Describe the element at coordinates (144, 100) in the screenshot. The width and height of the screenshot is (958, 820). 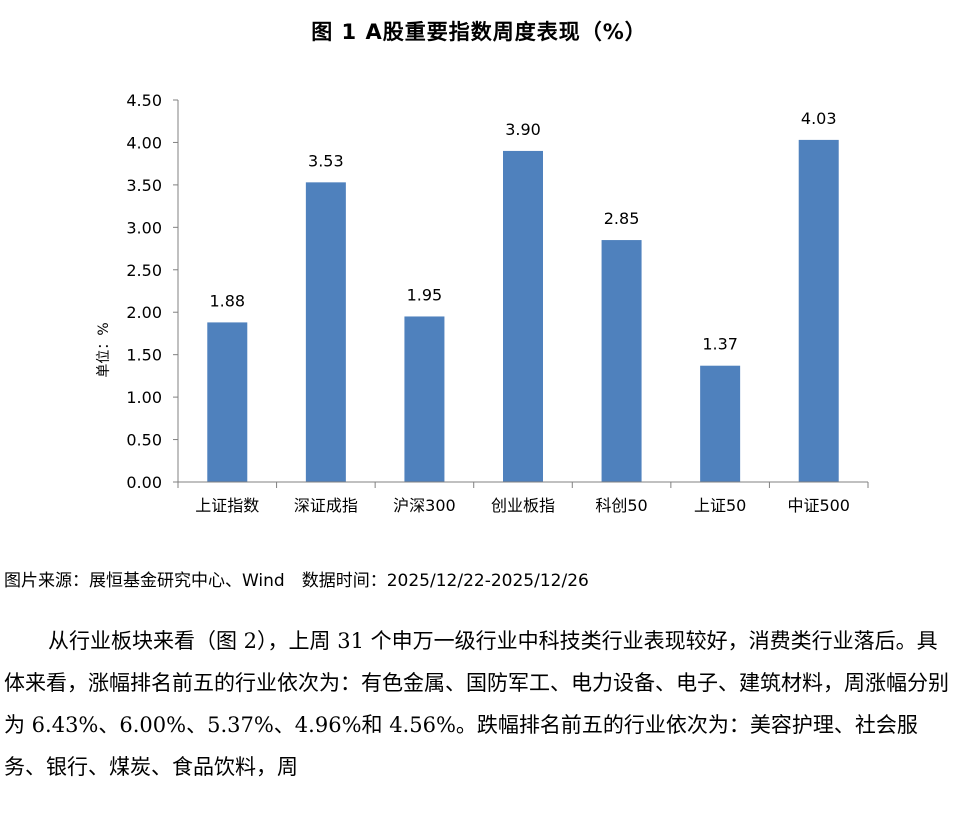
I see `y-tick-label: 4.50` at that location.